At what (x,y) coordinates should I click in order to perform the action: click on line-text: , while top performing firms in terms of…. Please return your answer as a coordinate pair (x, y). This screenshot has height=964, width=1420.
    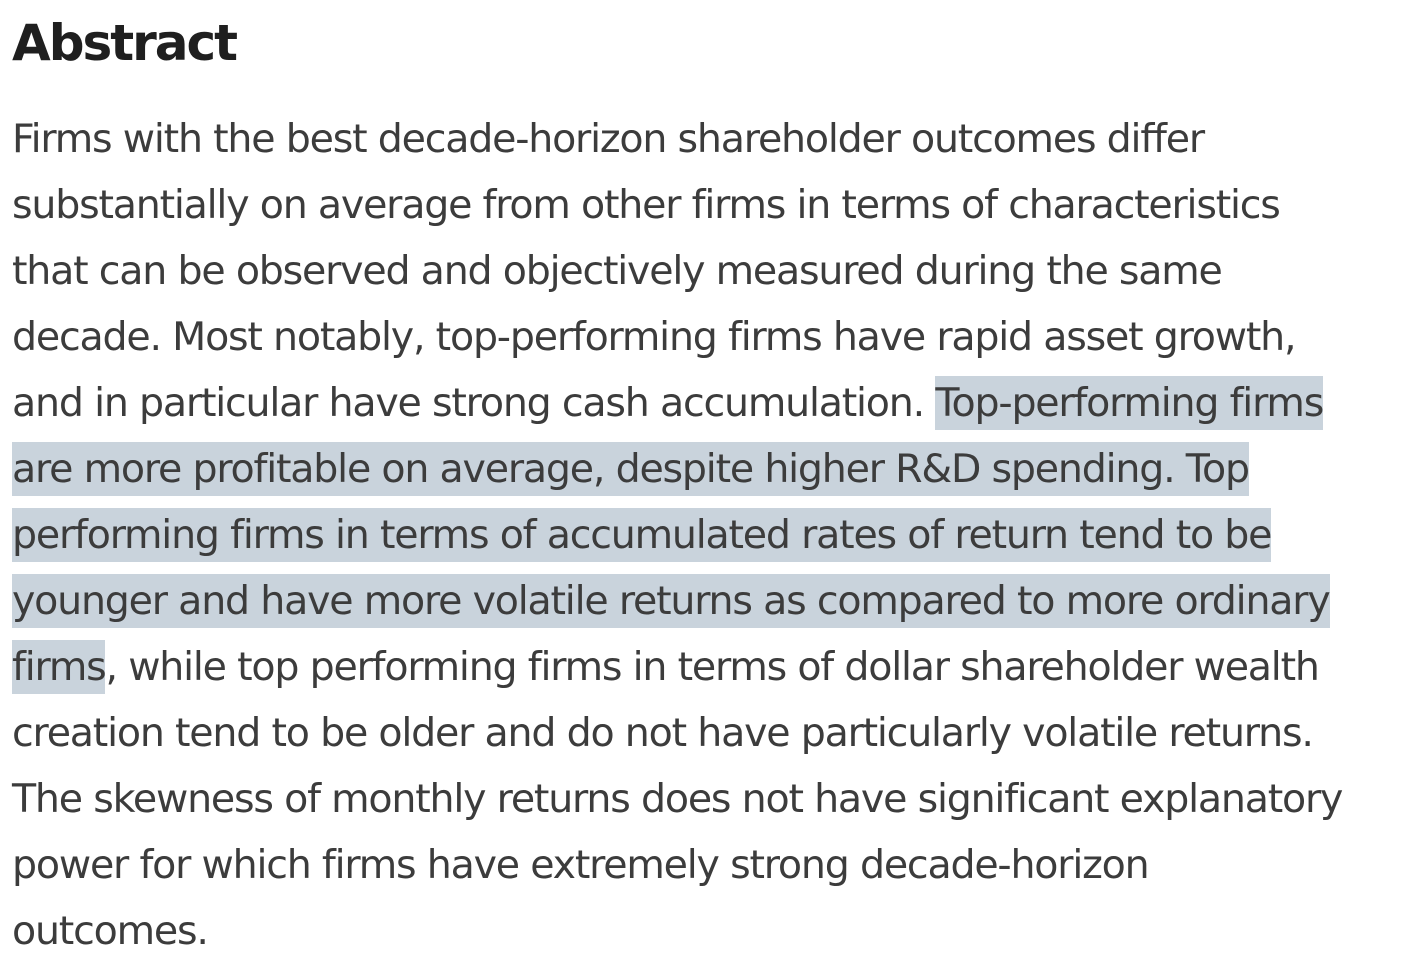
    Looking at the image, I should click on (712, 667).